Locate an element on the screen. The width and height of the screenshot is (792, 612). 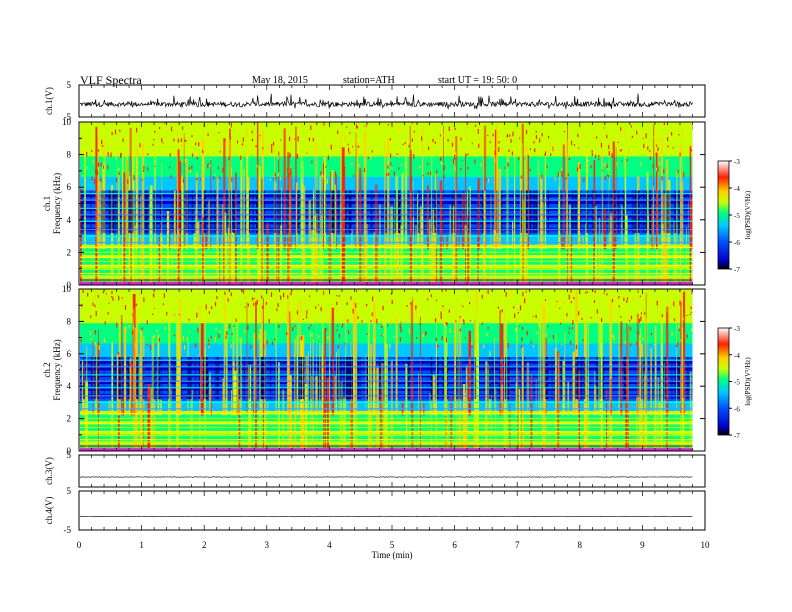
ch1-waveform-ytick-label: -5 is located at coordinates (68, 117).